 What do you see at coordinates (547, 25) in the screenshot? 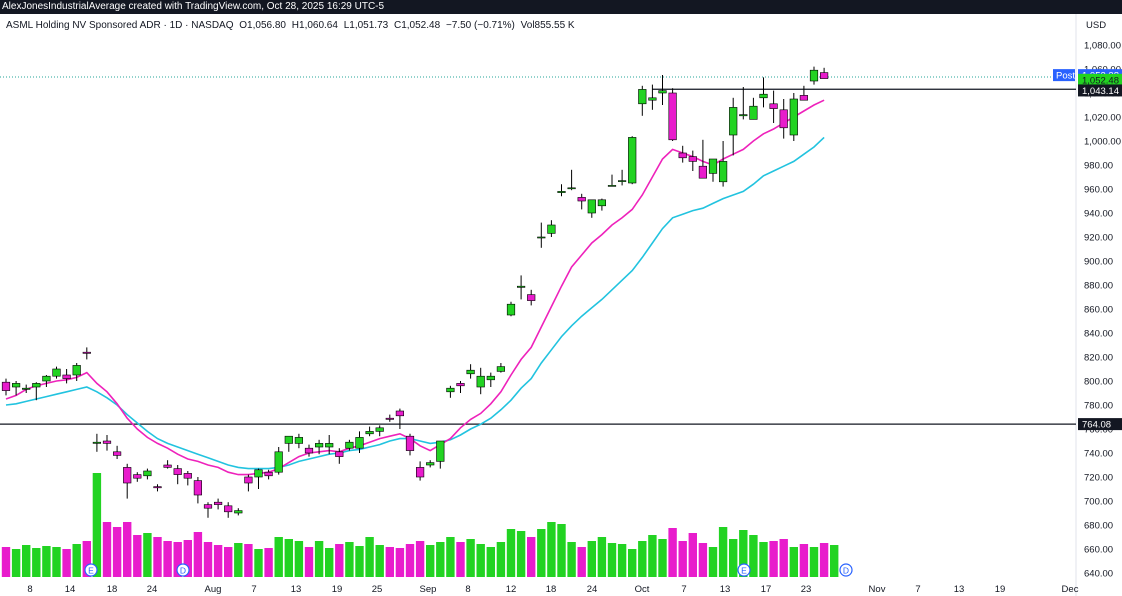
I see `volume-value: Vol855.55 K` at bounding box center [547, 25].